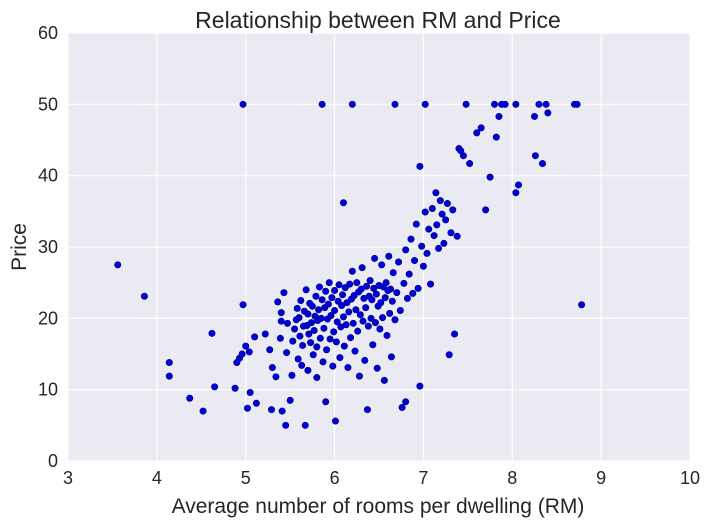 The width and height of the screenshot is (711, 531). What do you see at coordinates (48, 104) in the screenshot?
I see `y-tick-label: 50` at bounding box center [48, 104].